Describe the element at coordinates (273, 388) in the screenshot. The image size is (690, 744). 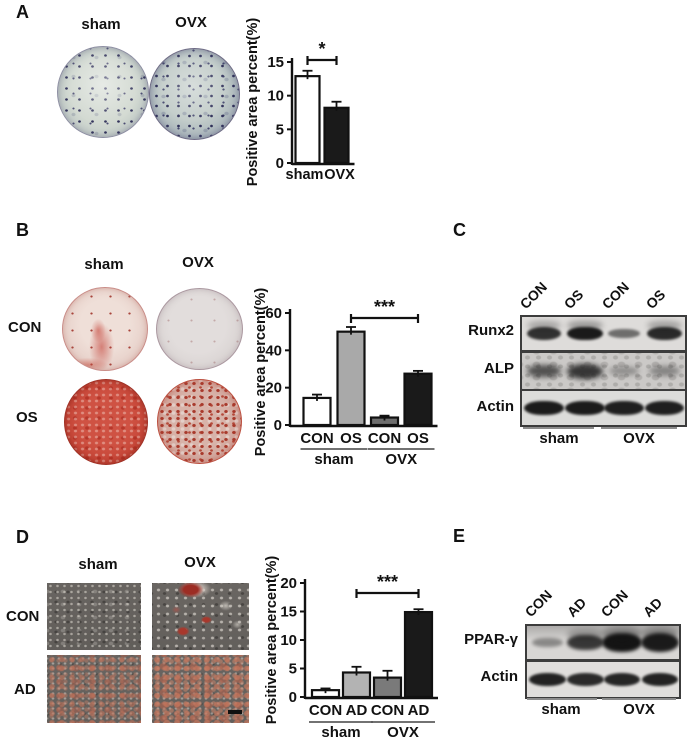
I see `y-tick-label: 20` at that location.